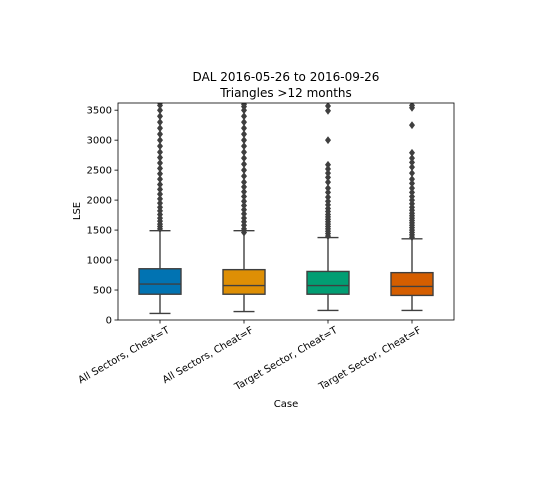  Describe the element at coordinates (99, 261) in the screenshot. I see `y-tick-label: 1000` at that location.